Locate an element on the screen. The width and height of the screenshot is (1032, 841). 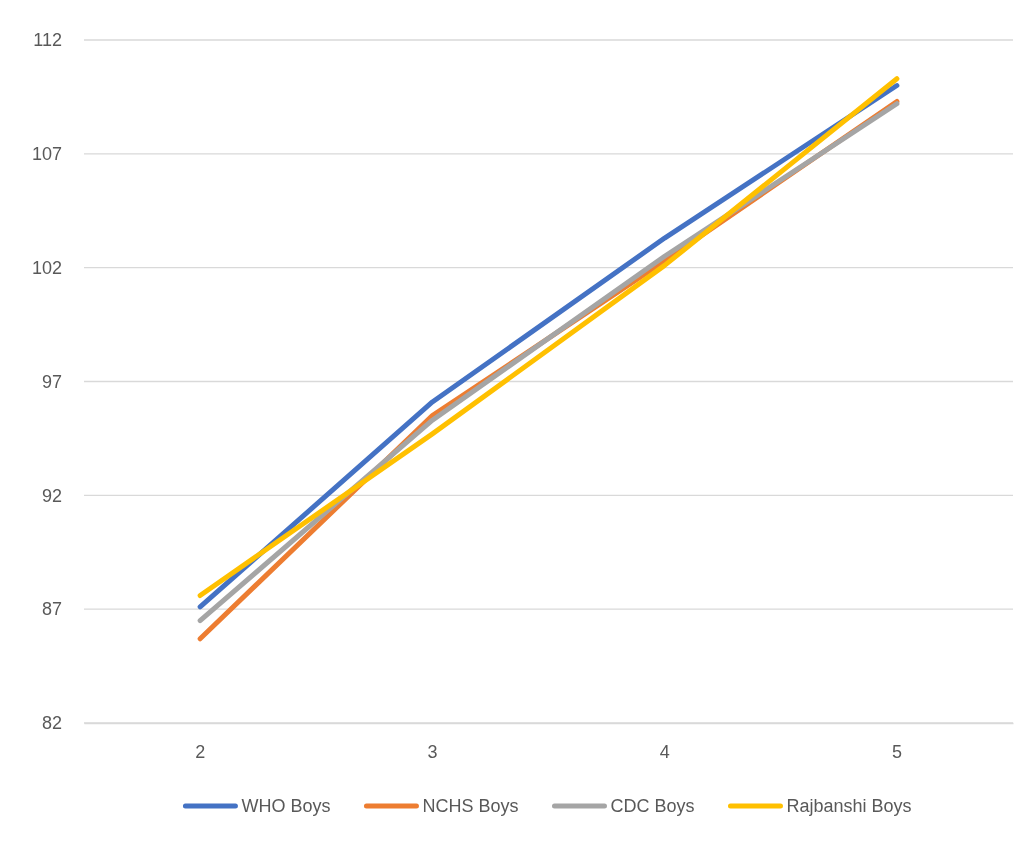
y-tick-label: 102 is located at coordinates (46, 267).